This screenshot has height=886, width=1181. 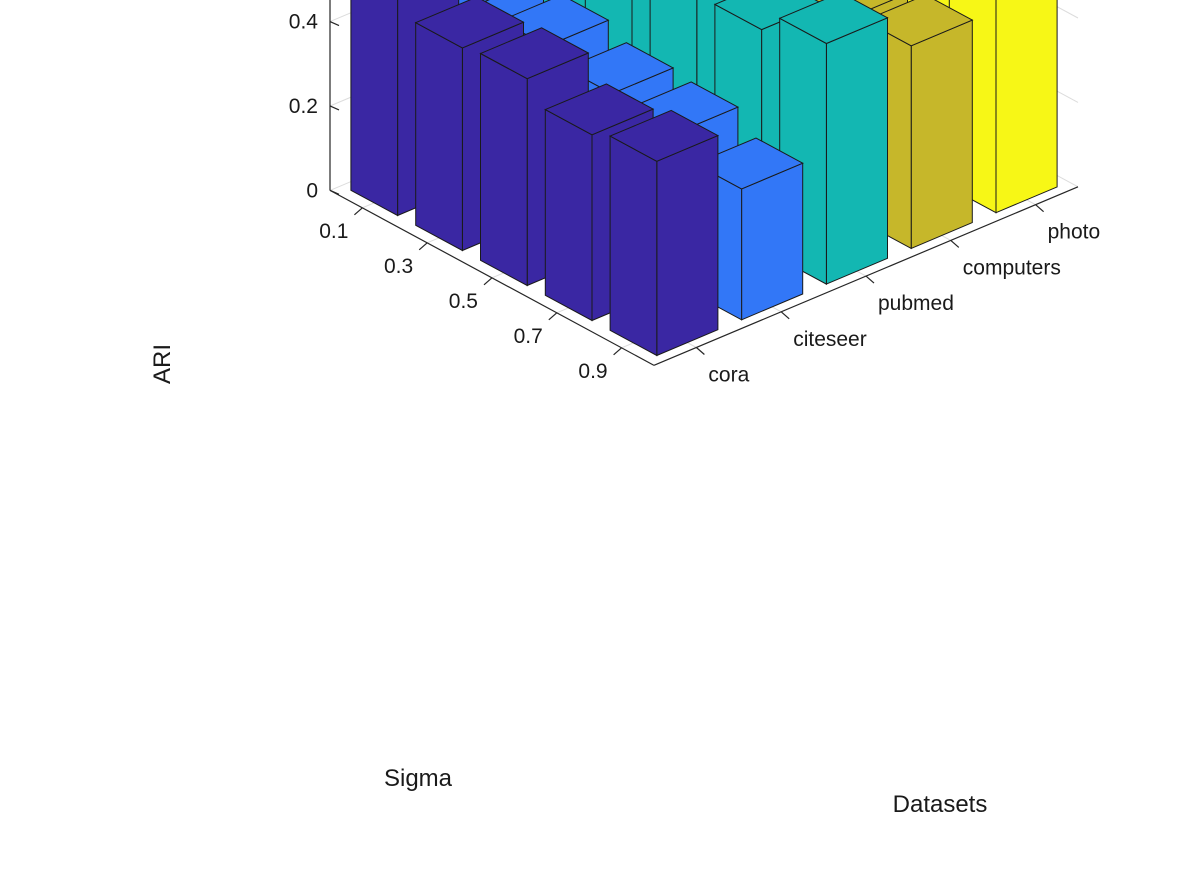 I want to click on dataset-tick-label: pubmed, so click(x=916, y=303).